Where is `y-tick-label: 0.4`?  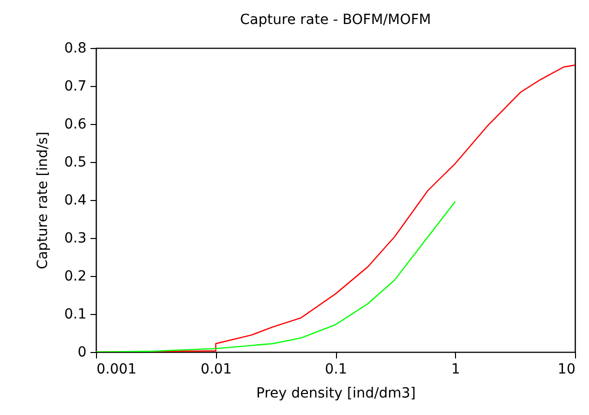 y-tick-label: 0.4 is located at coordinates (75, 200).